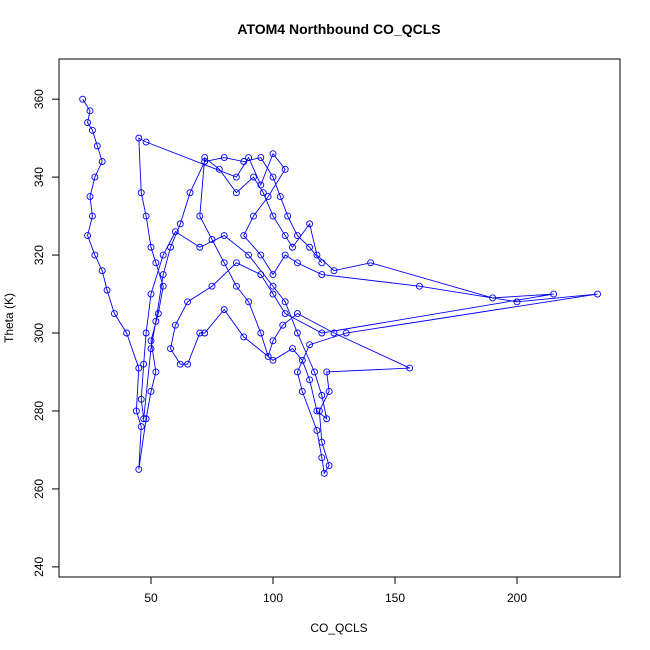  Describe the element at coordinates (151, 598) in the screenshot. I see `x-tick-label: 50` at that location.